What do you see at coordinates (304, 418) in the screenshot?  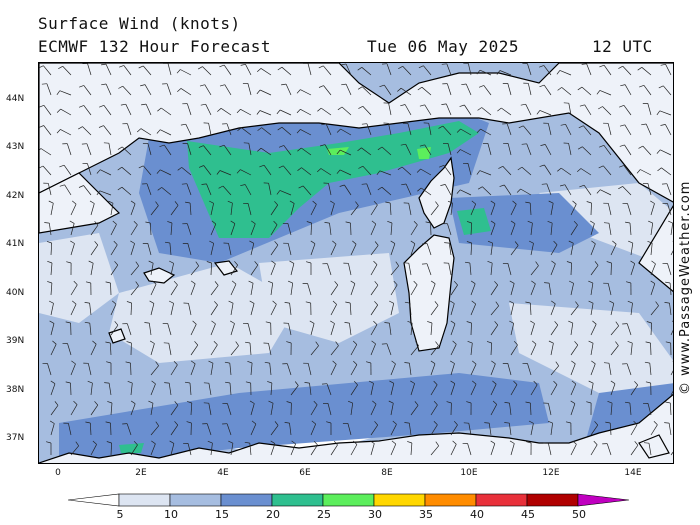 I see `wind-band-moderate` at bounding box center [304, 418].